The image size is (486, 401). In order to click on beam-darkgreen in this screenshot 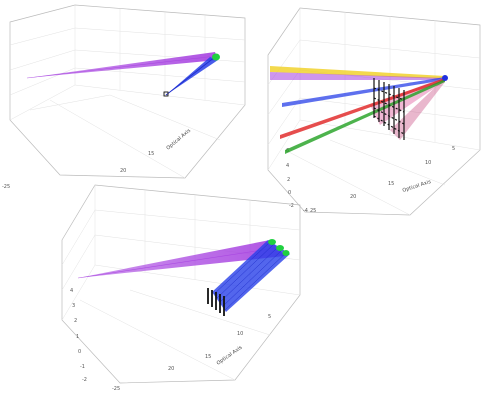, I will do `click(365, 116)`.